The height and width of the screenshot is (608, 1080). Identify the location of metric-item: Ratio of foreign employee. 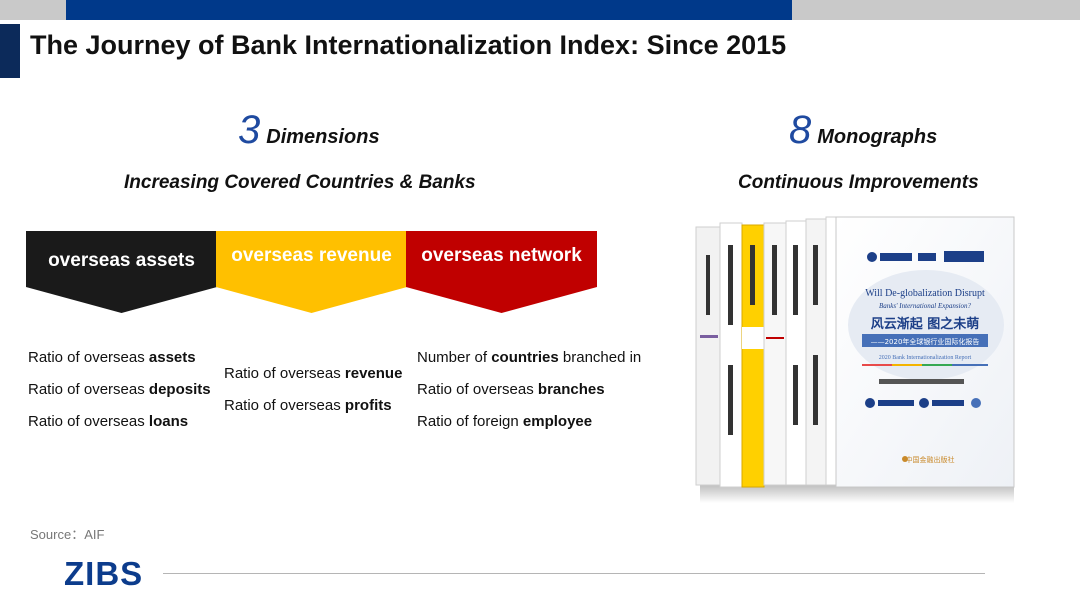
(505, 421).